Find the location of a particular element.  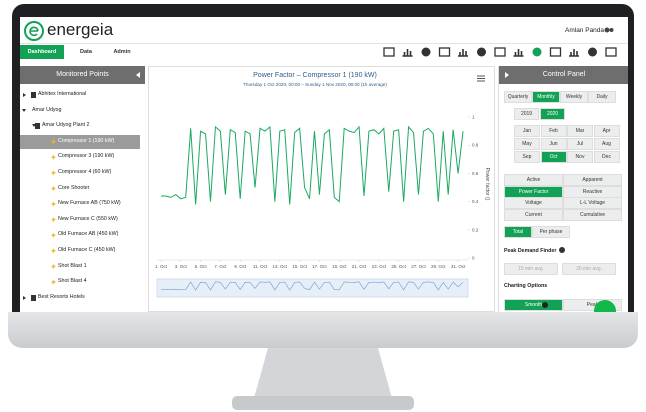

measure-button: Voltage is located at coordinates (533, 203).